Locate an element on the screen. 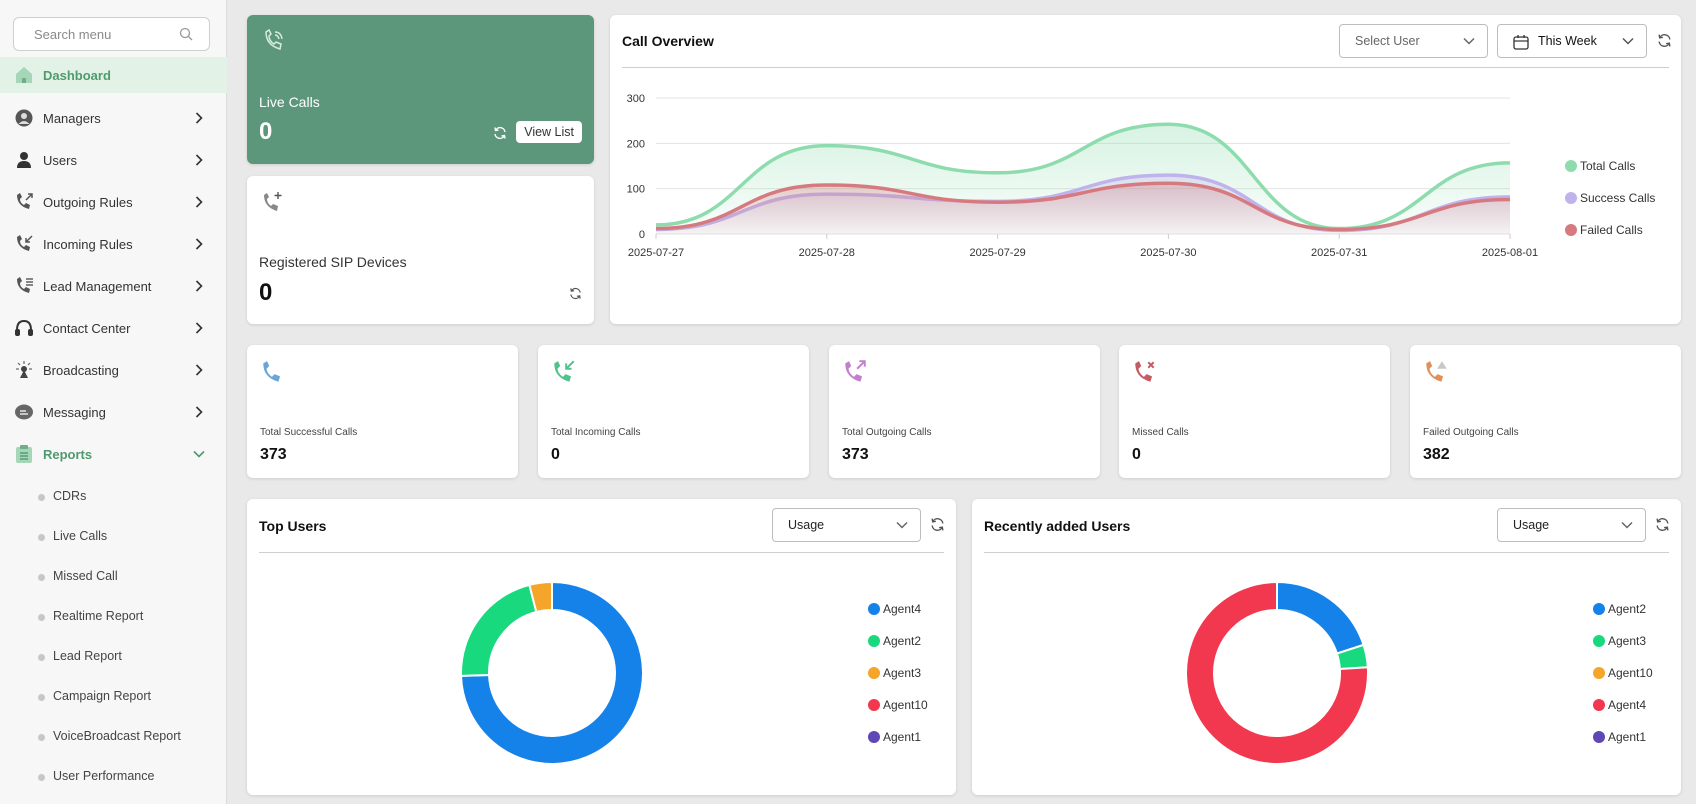  stat-card-outgoing-call: Total Outgoing Calls 373 is located at coordinates (964, 411).